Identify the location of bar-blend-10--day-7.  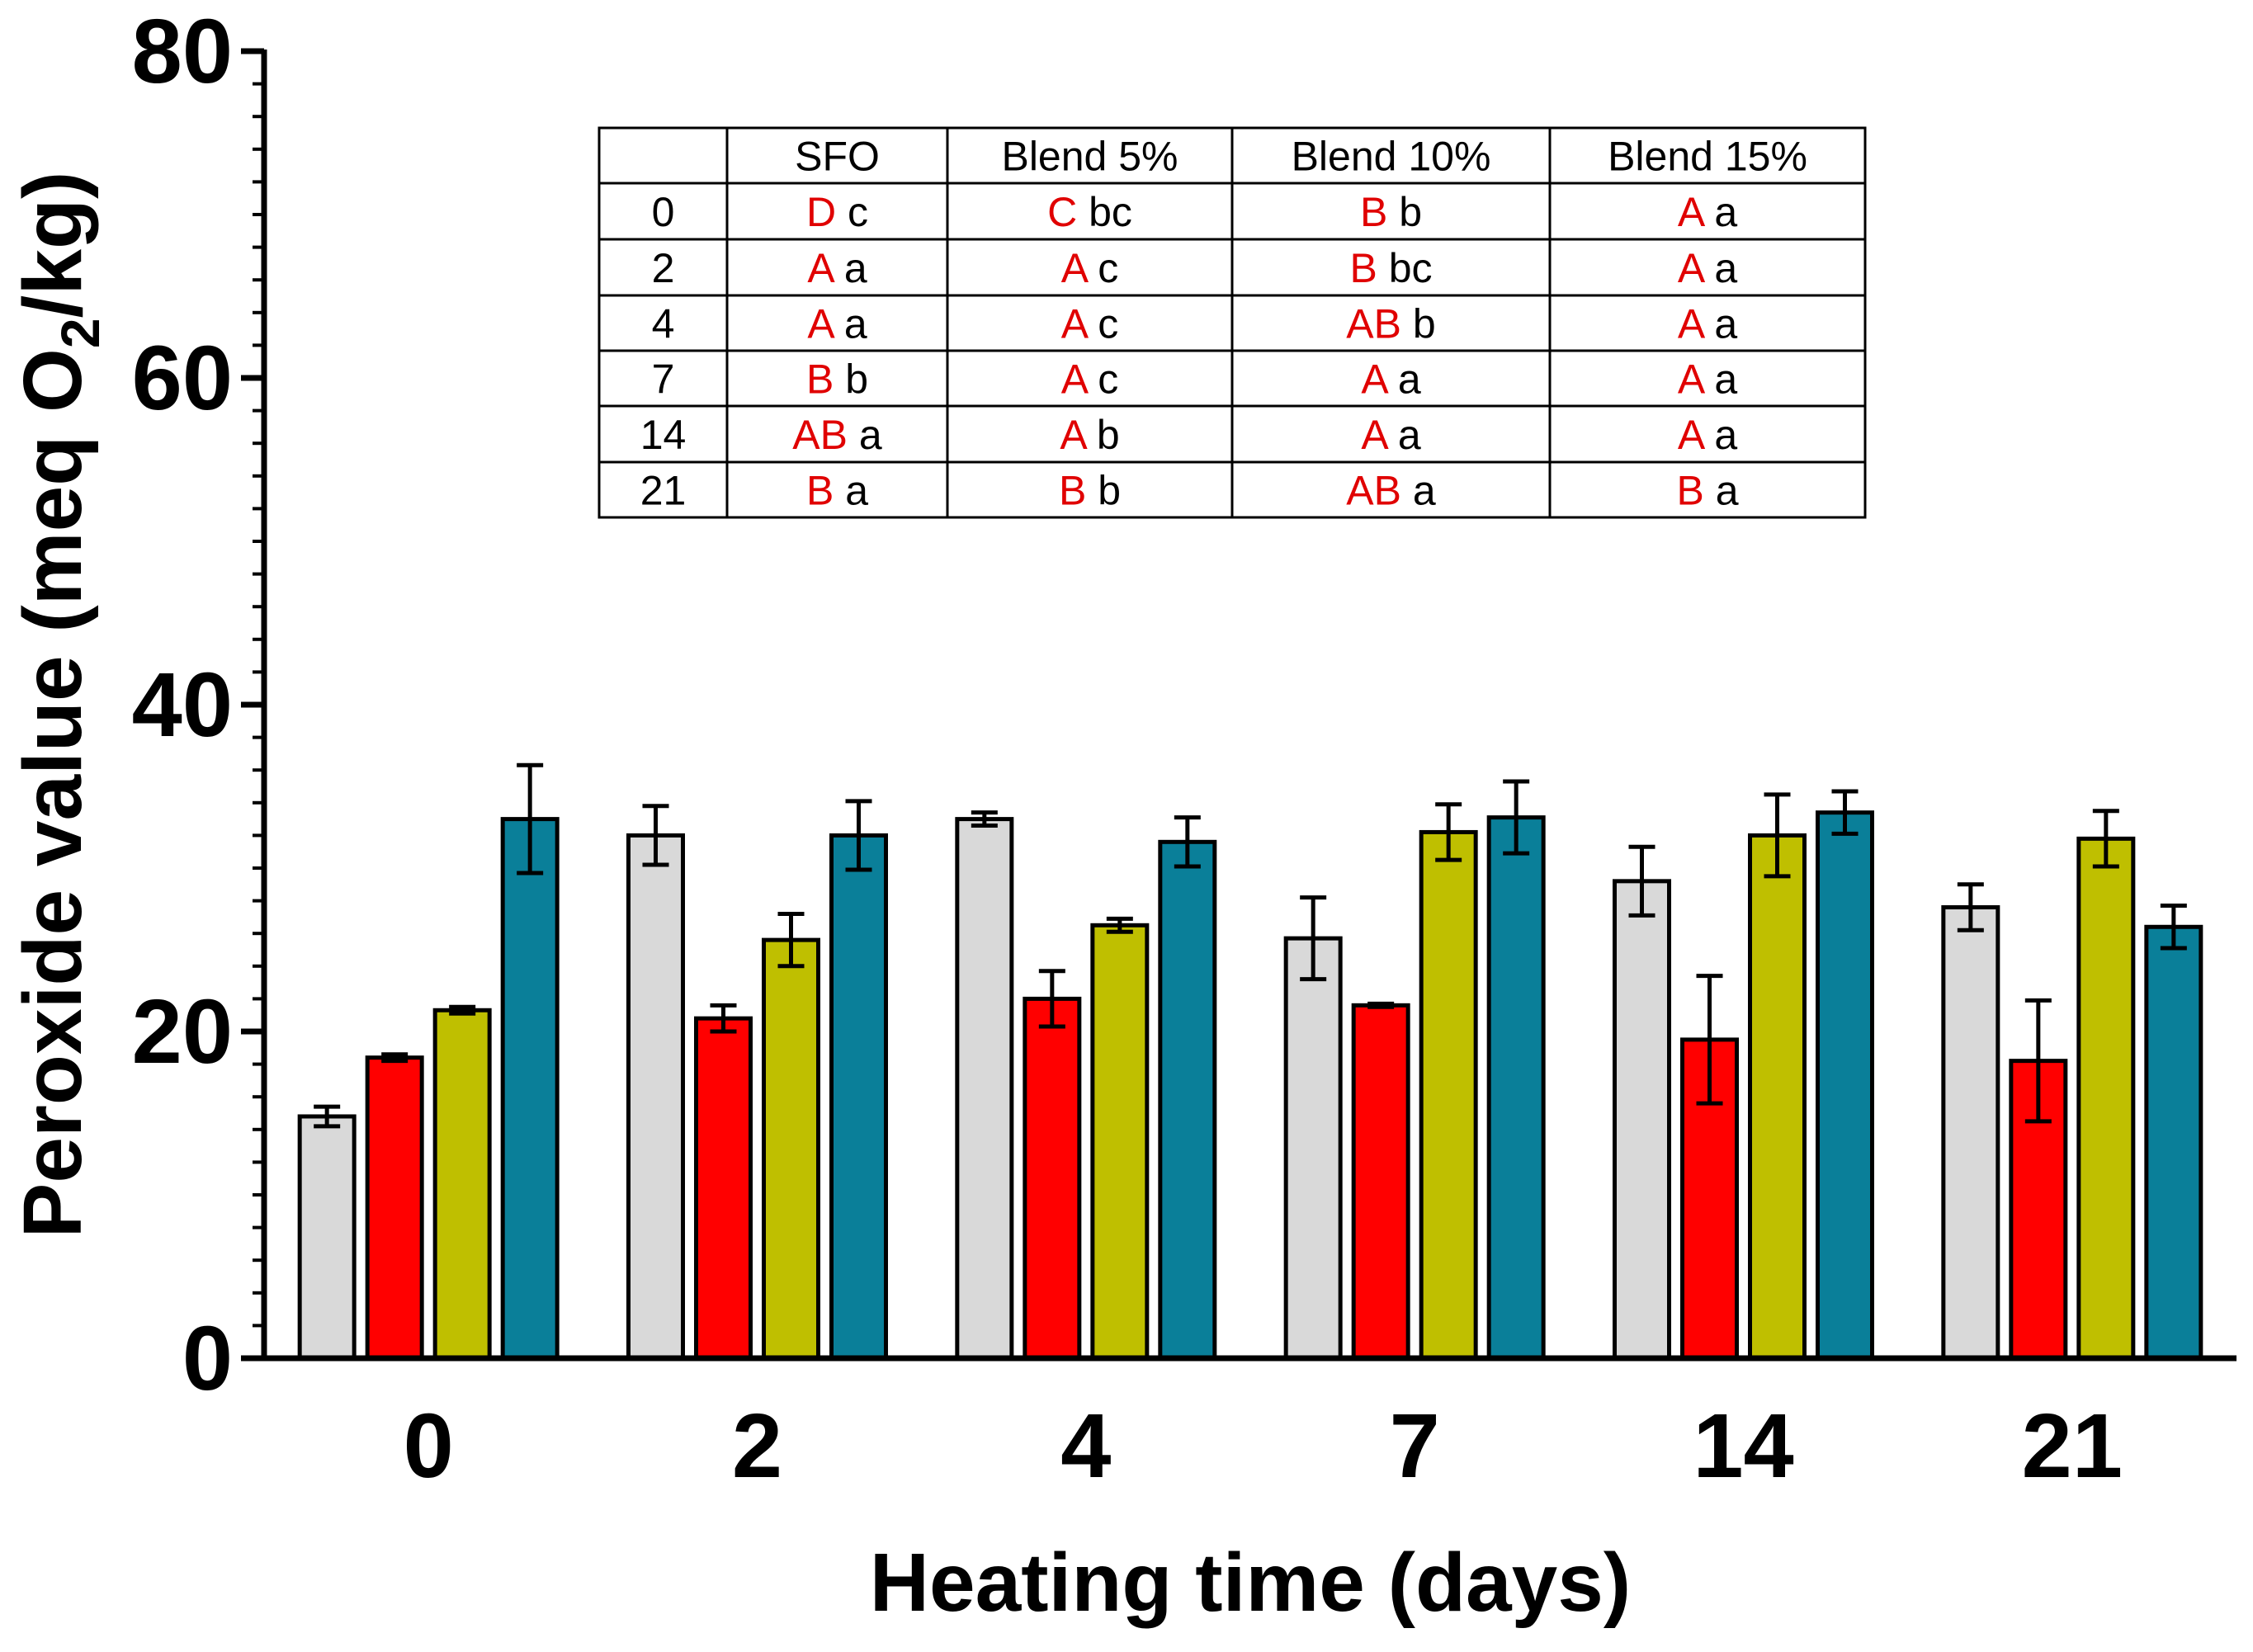
(1448, 1095).